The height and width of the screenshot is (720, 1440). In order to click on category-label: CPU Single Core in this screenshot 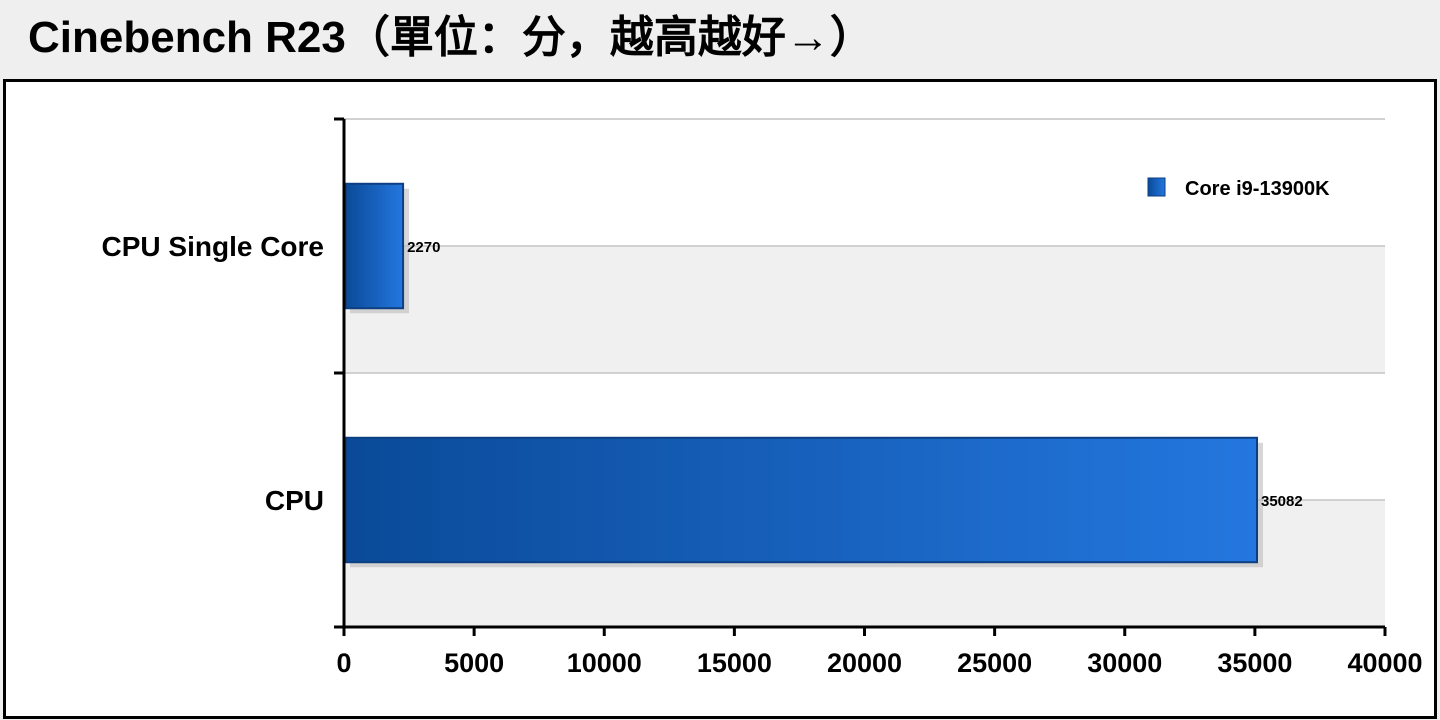, I will do `click(213, 246)`.